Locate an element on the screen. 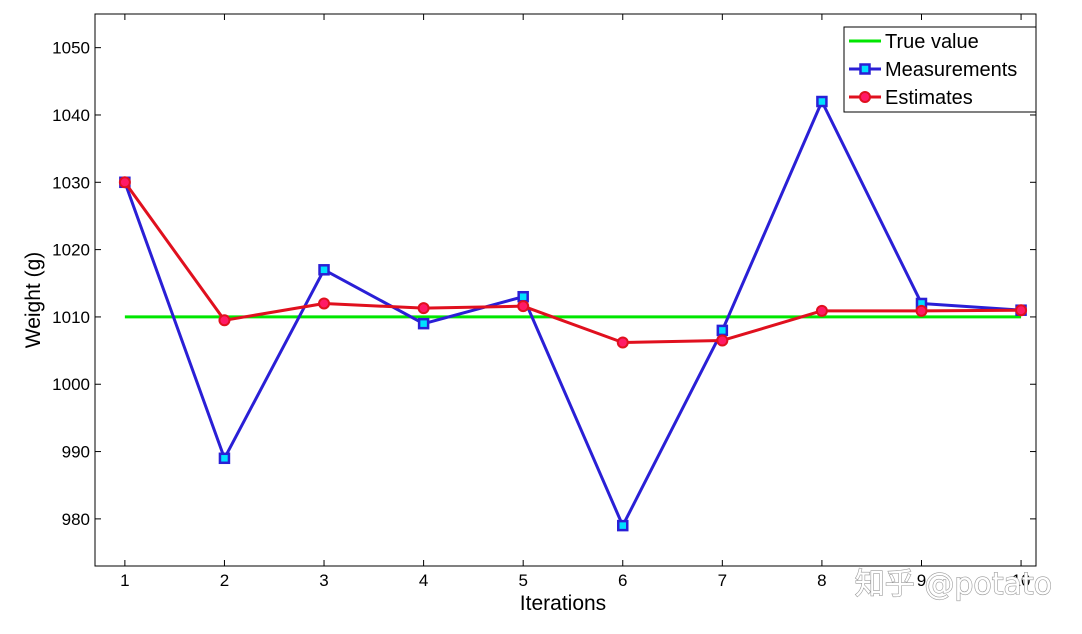 Image resolution: width=1082 pixels, height=634 pixels. legend-item-measurements: Measurements is located at coordinates (933, 70).